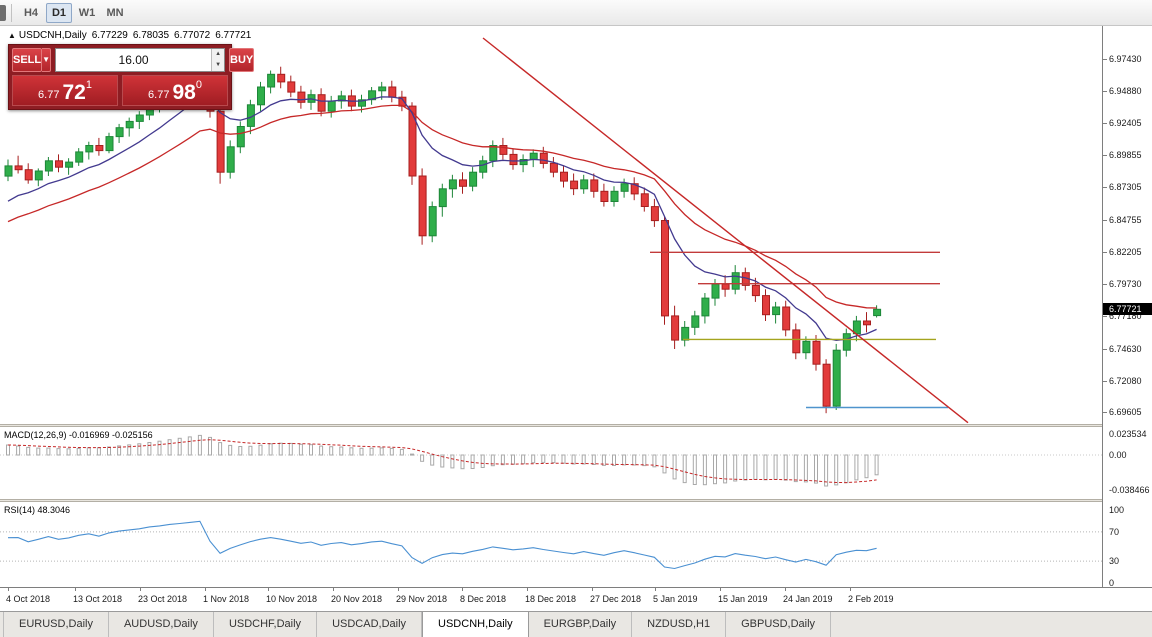 The width and height of the screenshot is (1152, 637). I want to click on rsi-indicator-label: RSI(14) 48.3046, so click(37, 510).